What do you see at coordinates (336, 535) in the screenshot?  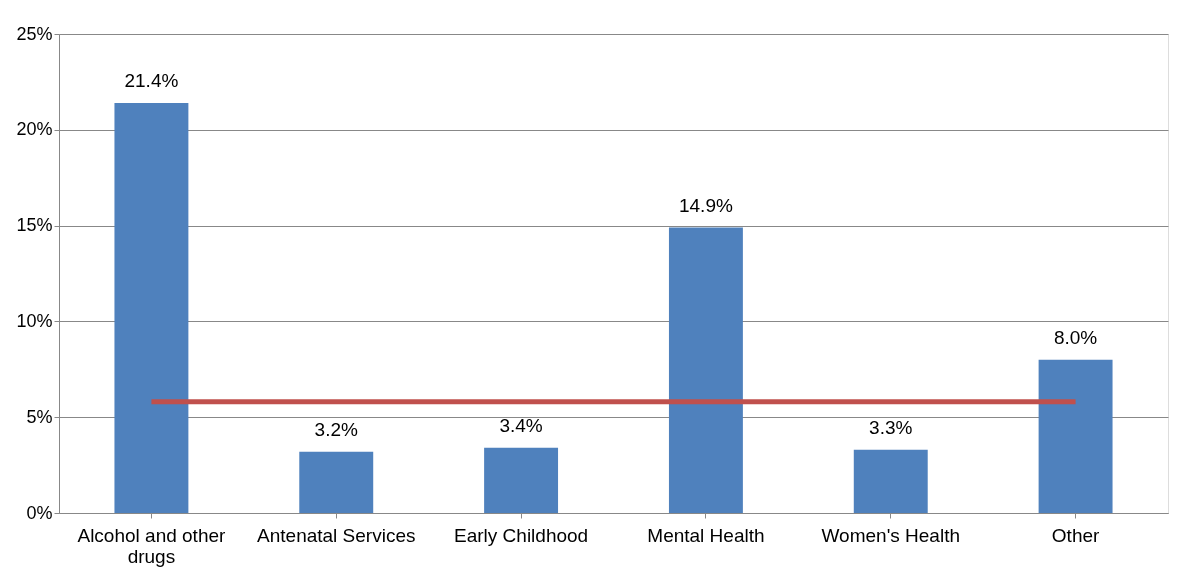 I see `x-tick-label: Antenatal Services` at bounding box center [336, 535].